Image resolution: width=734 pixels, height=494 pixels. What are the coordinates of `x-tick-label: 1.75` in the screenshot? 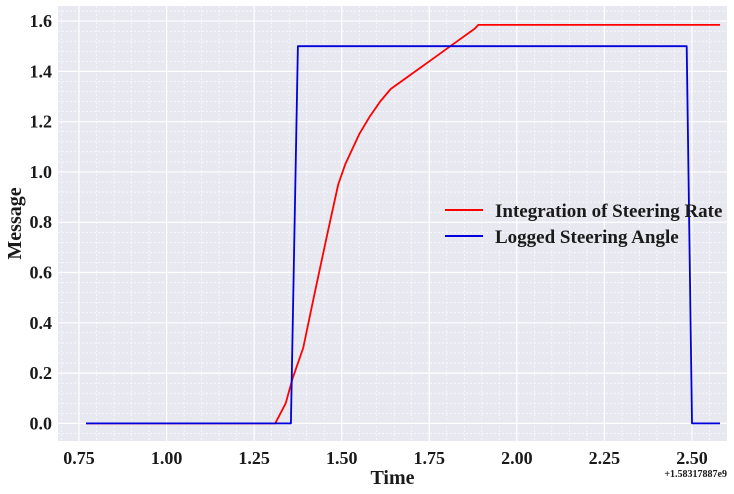 It's located at (430, 458).